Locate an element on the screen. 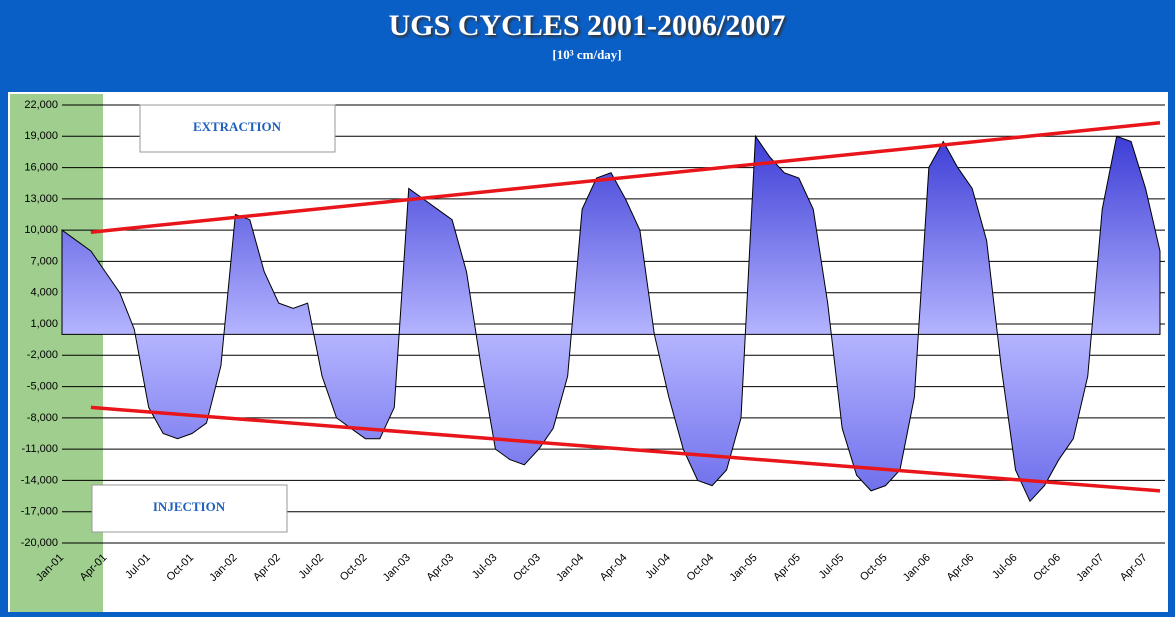  trend-line is located at coordinates (625, 449).